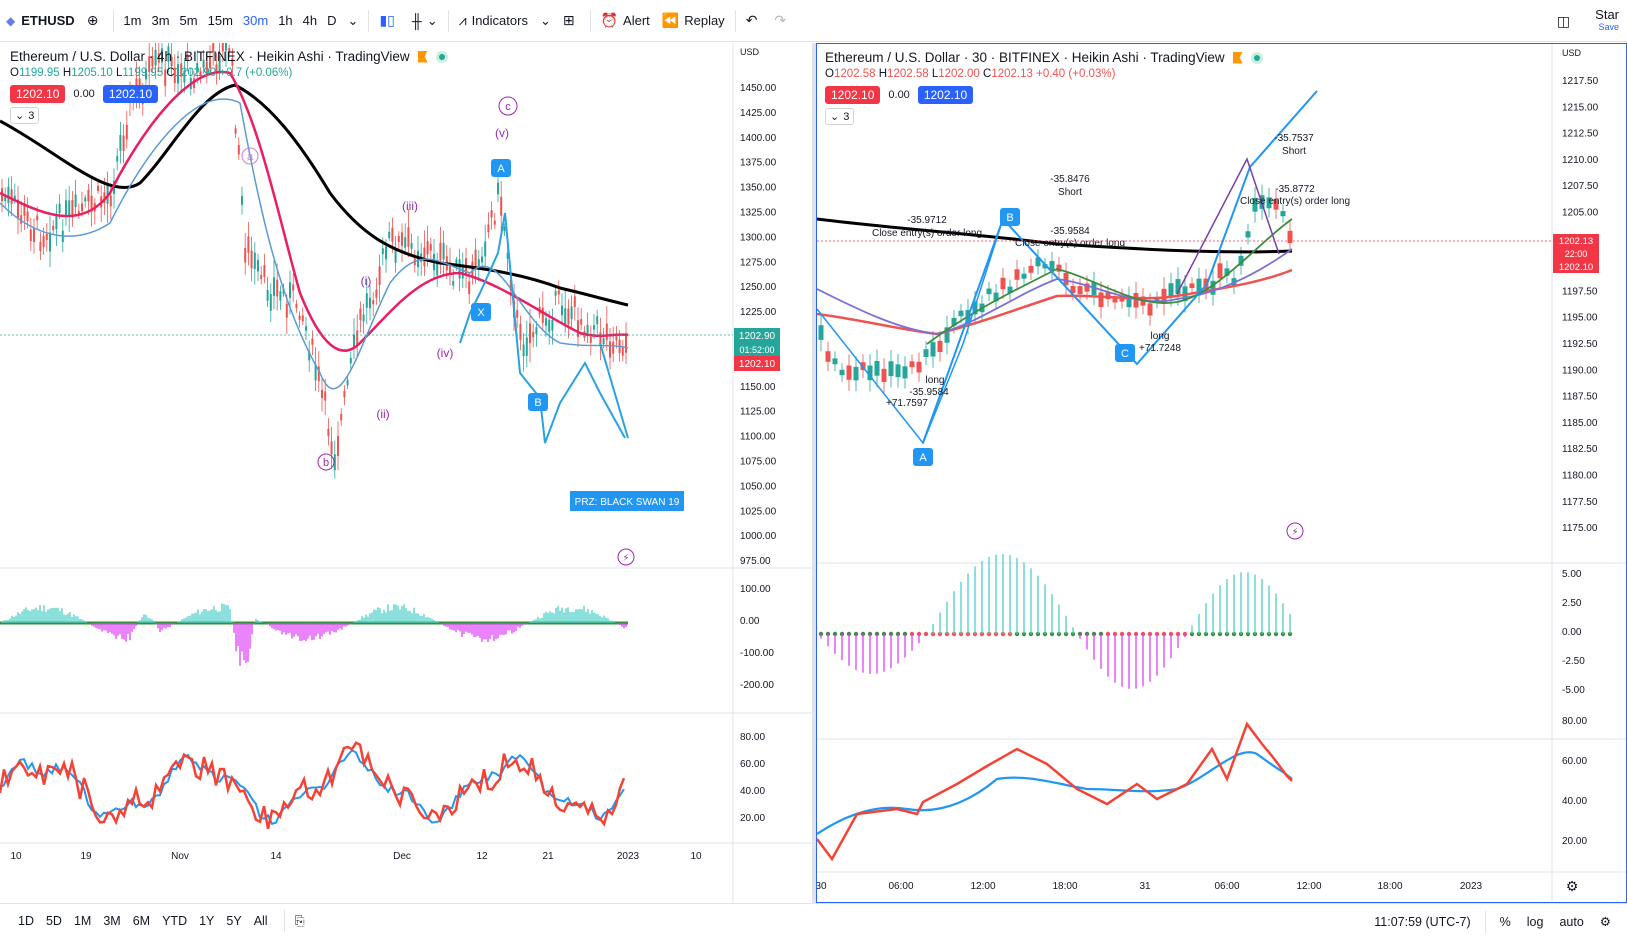 The image size is (1627, 938). What do you see at coordinates (82, 921) in the screenshot?
I see `range-1m: 1M` at bounding box center [82, 921].